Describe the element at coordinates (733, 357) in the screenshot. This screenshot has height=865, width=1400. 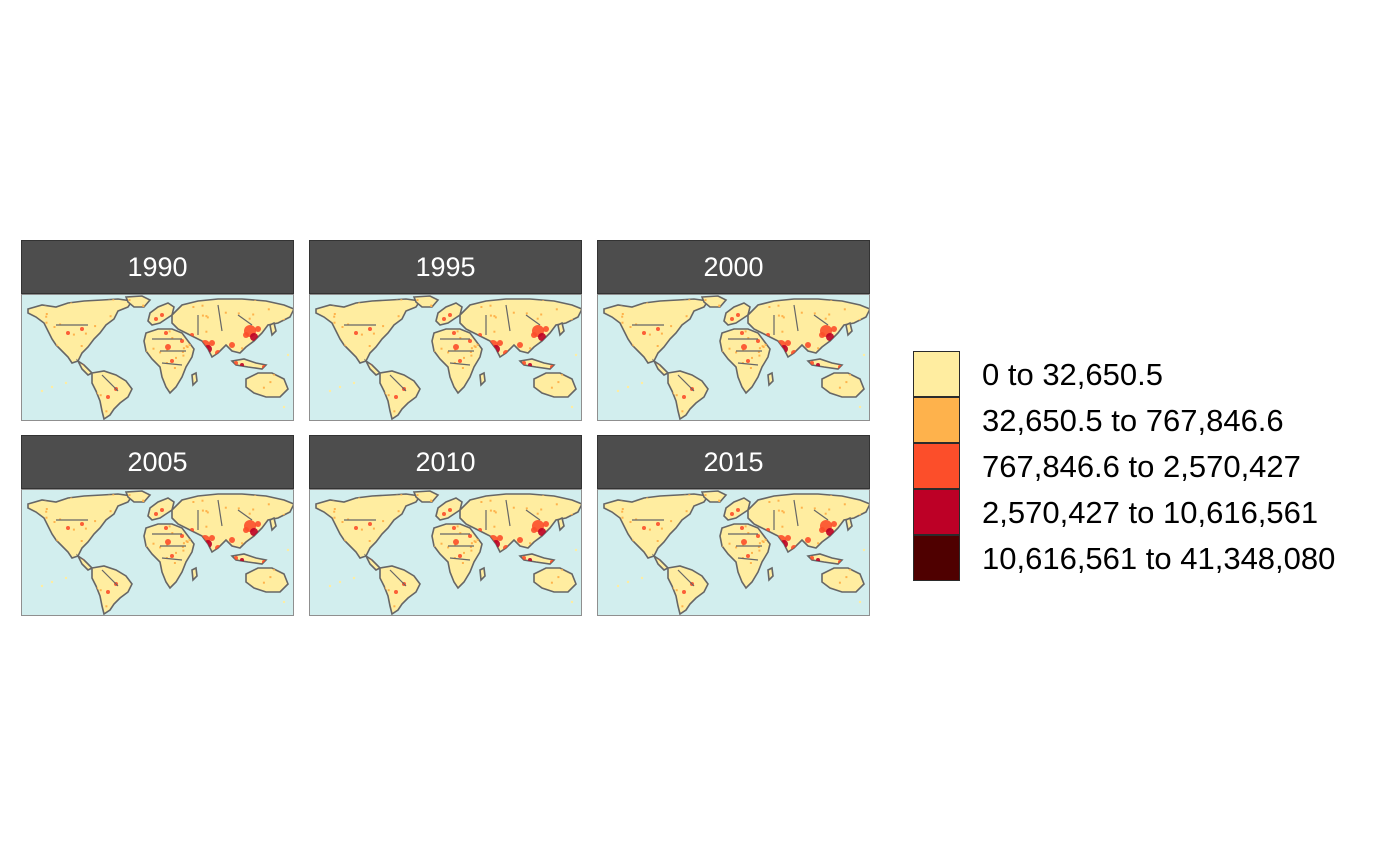
I see `world-map-svg` at that location.